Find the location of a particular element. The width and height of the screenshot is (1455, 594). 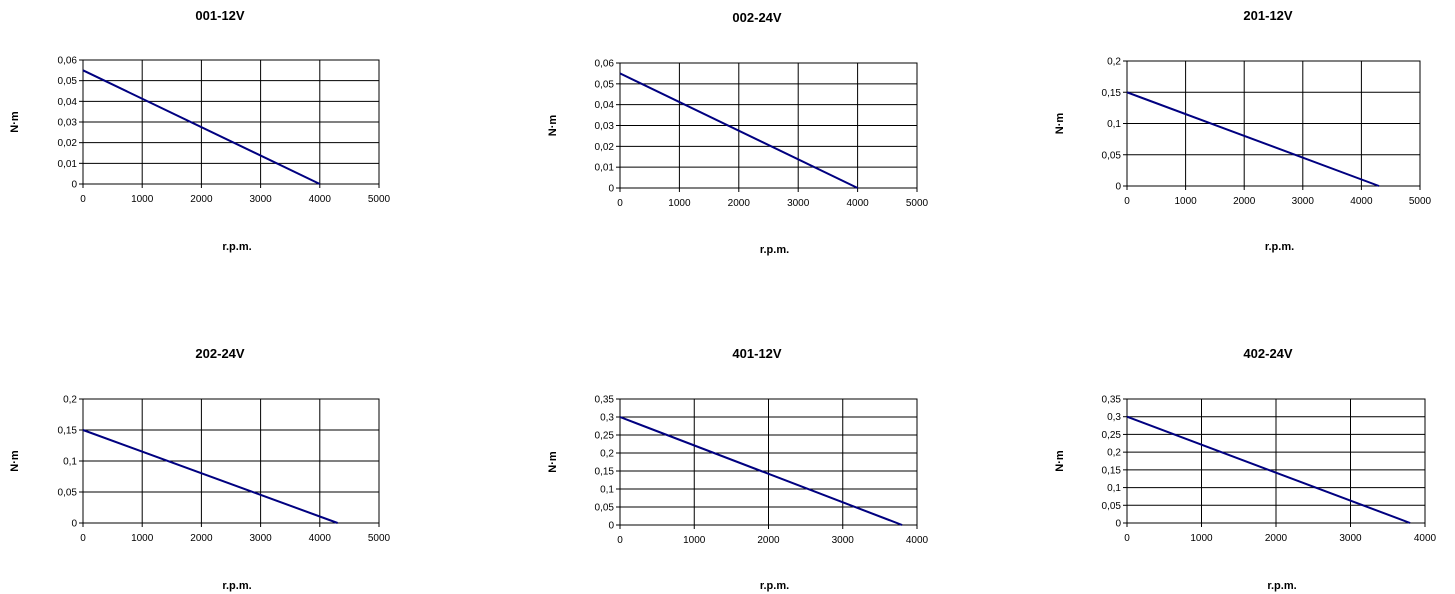

chart-title: 001-12V is located at coordinates (219, 15).